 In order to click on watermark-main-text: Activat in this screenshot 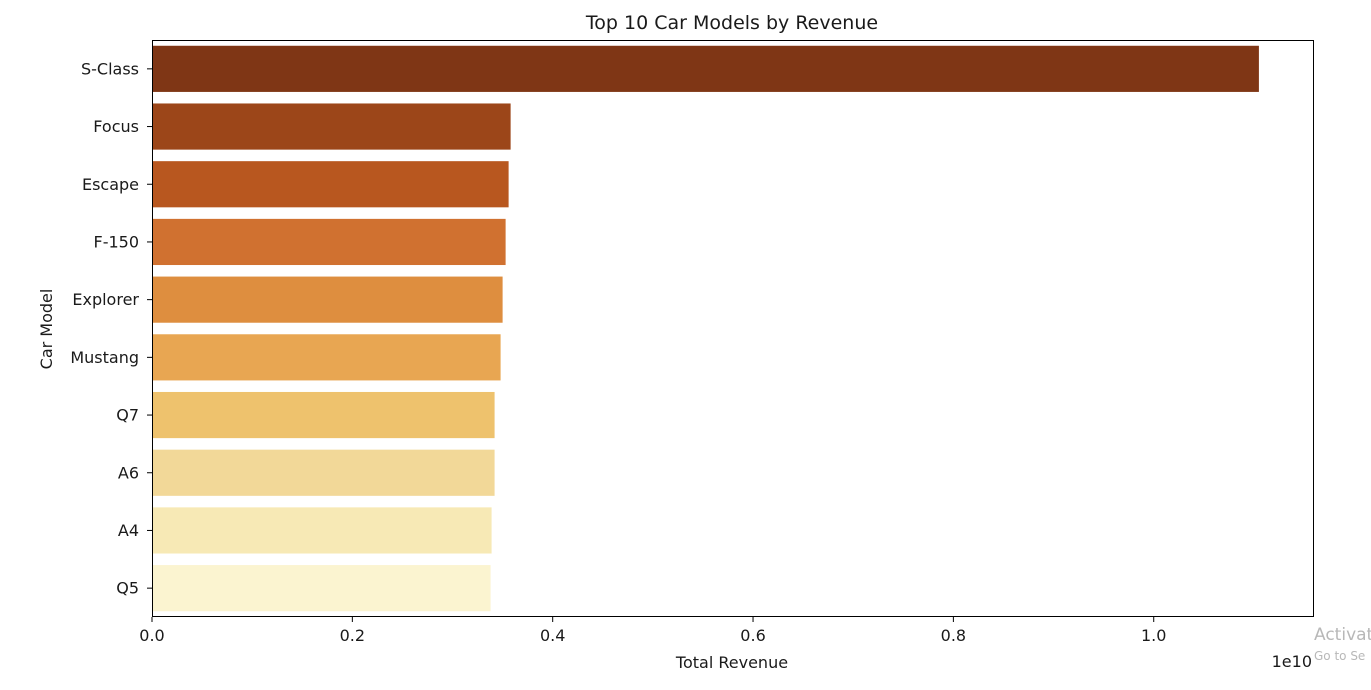, I will do `click(1342, 635)`.